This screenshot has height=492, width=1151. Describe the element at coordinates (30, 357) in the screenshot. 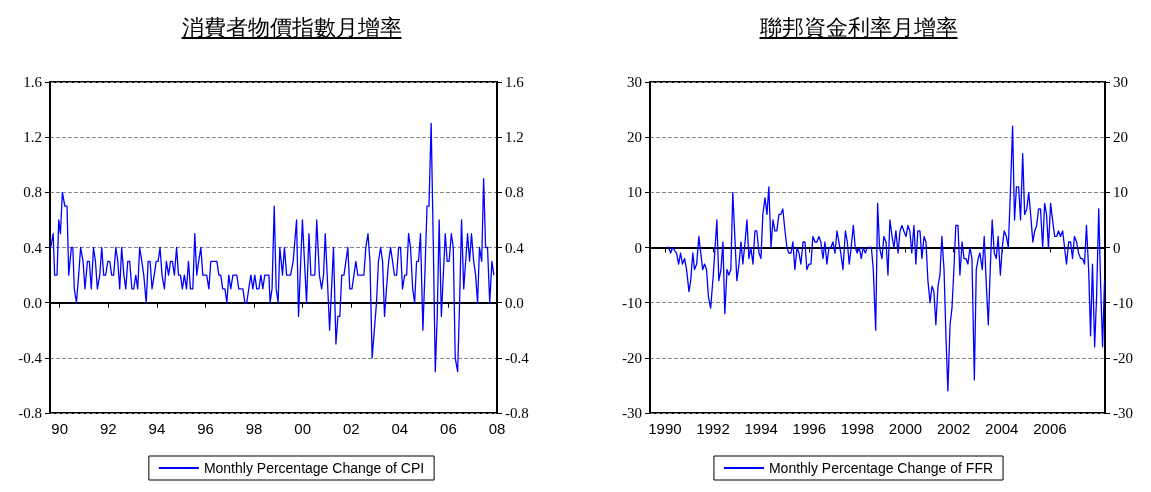

I see `y-tick-label: -0.4` at that location.